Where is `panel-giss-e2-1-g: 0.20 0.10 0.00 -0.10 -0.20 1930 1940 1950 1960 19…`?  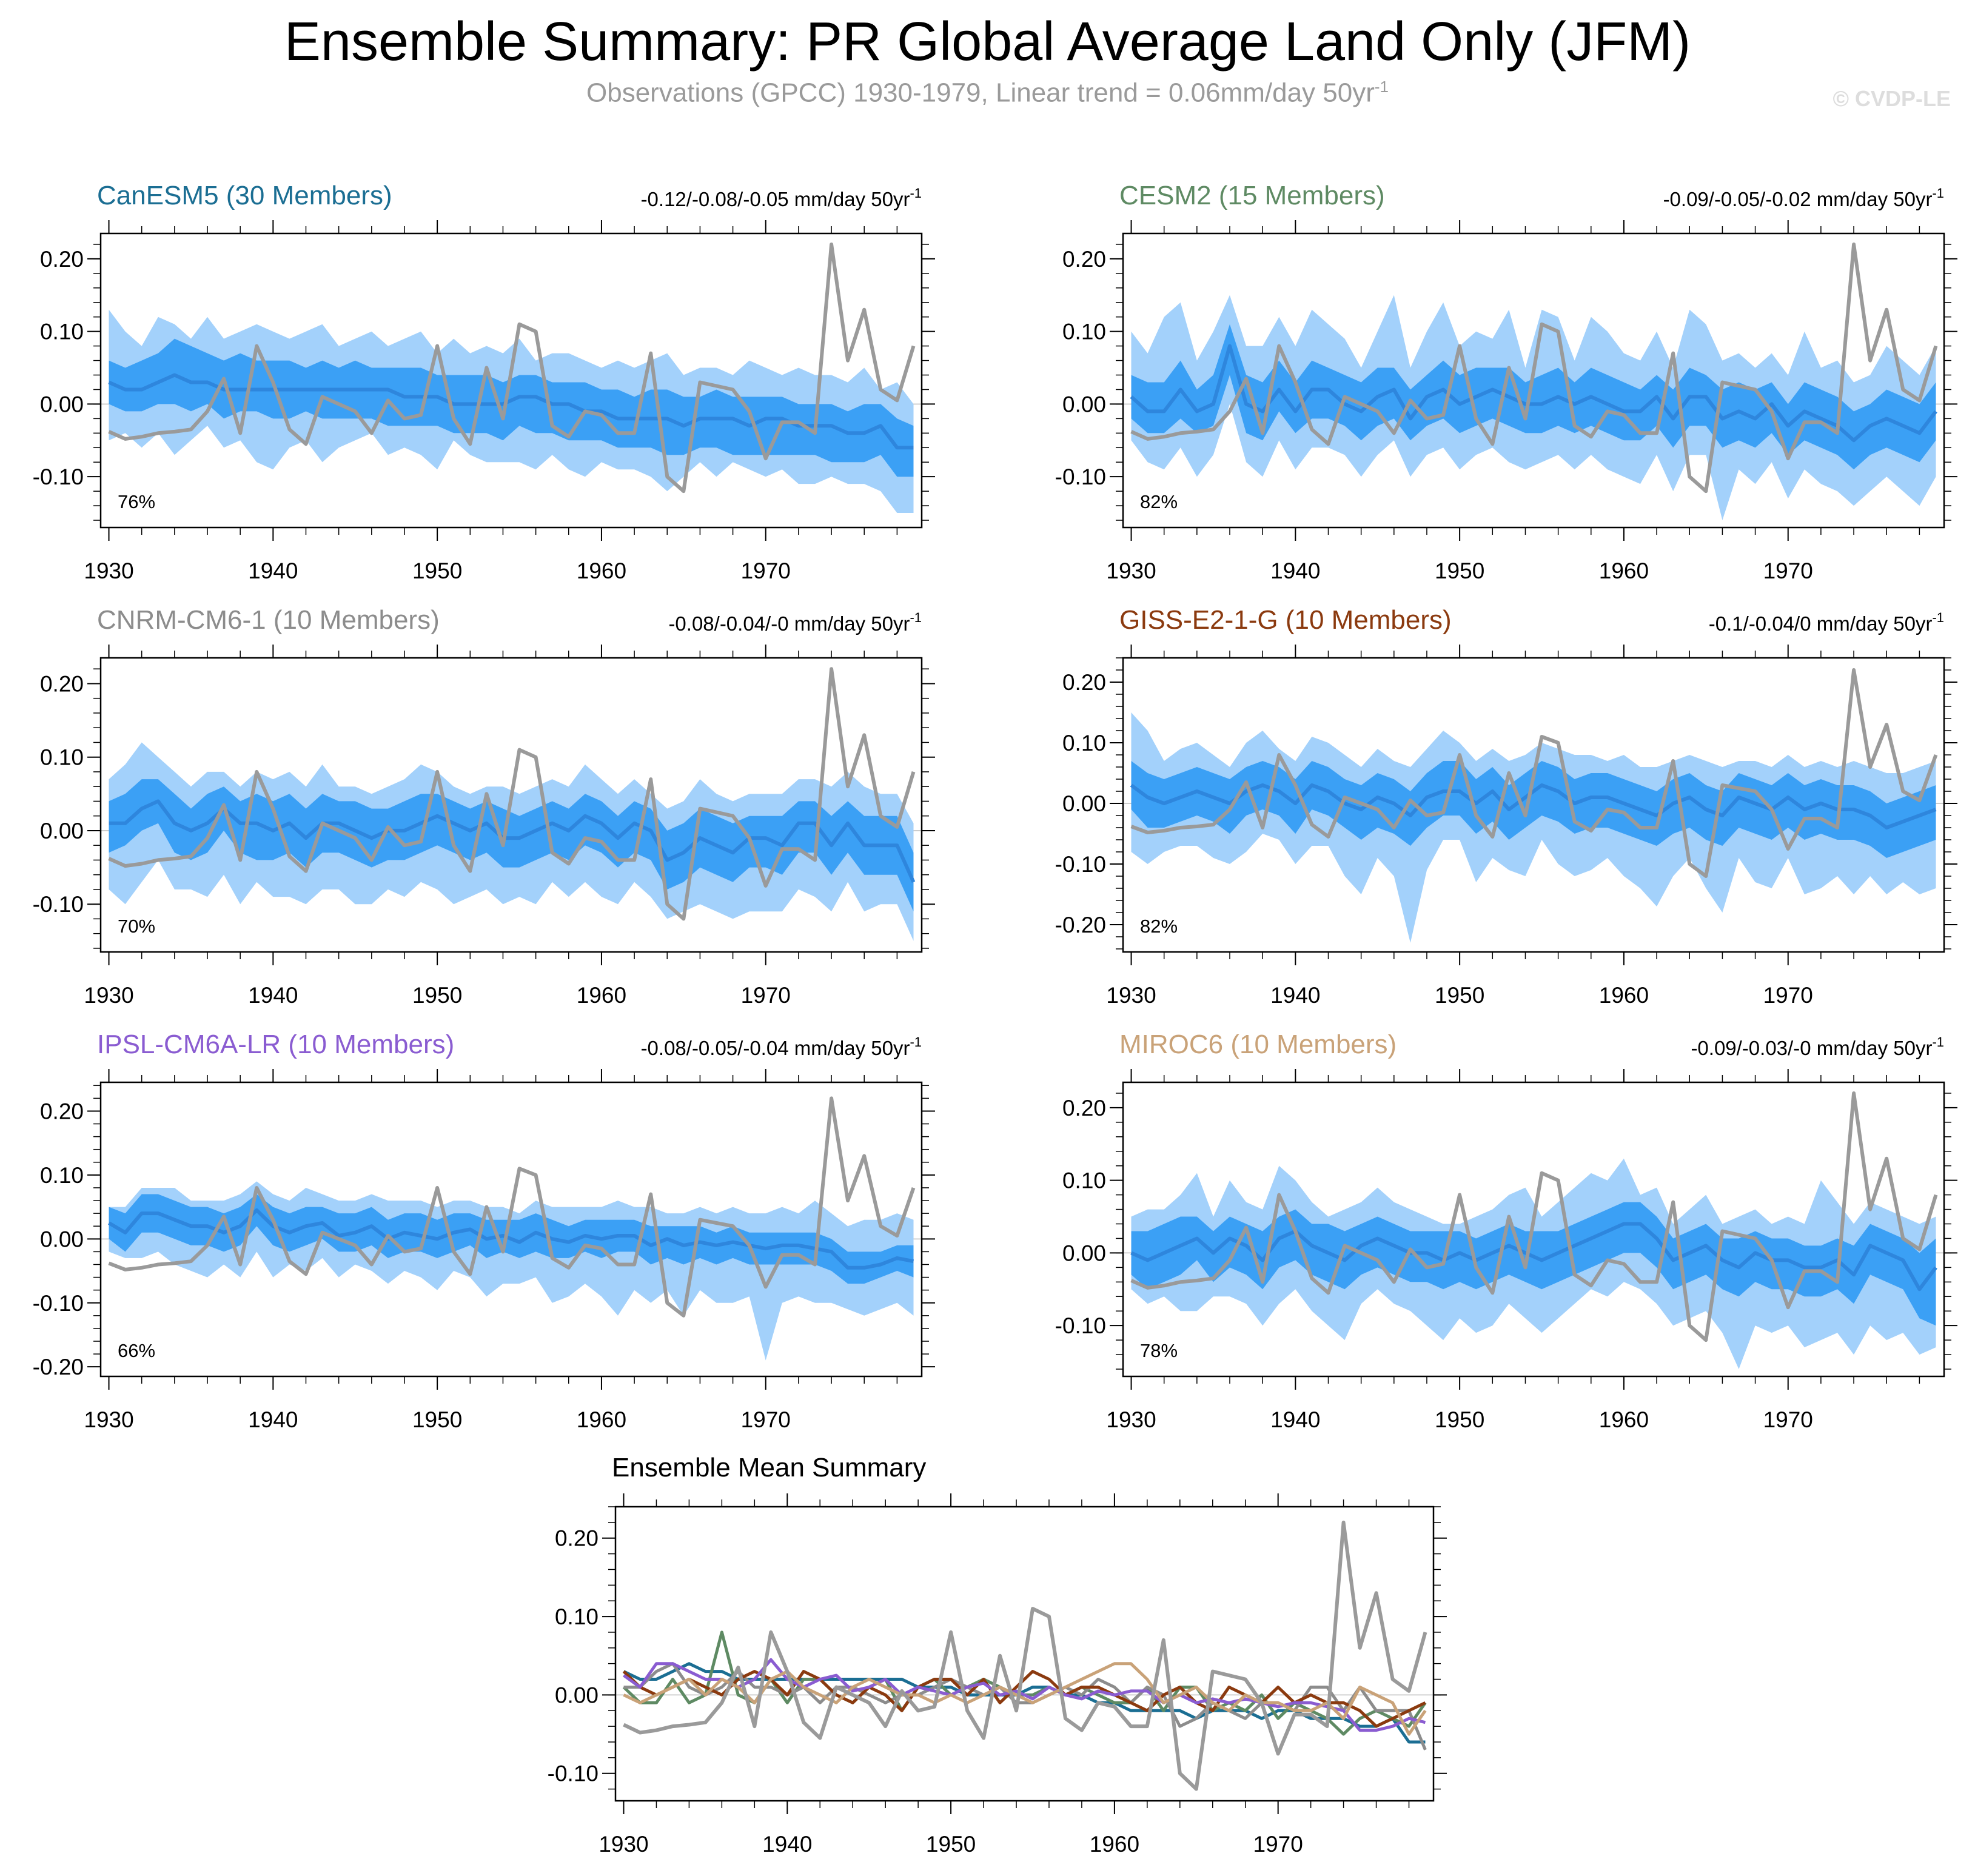 panel-giss-e2-1-g: 0.20 0.10 0.00 -0.10 -0.20 1930 1940 1950 1960 19… is located at coordinates (1506, 806).